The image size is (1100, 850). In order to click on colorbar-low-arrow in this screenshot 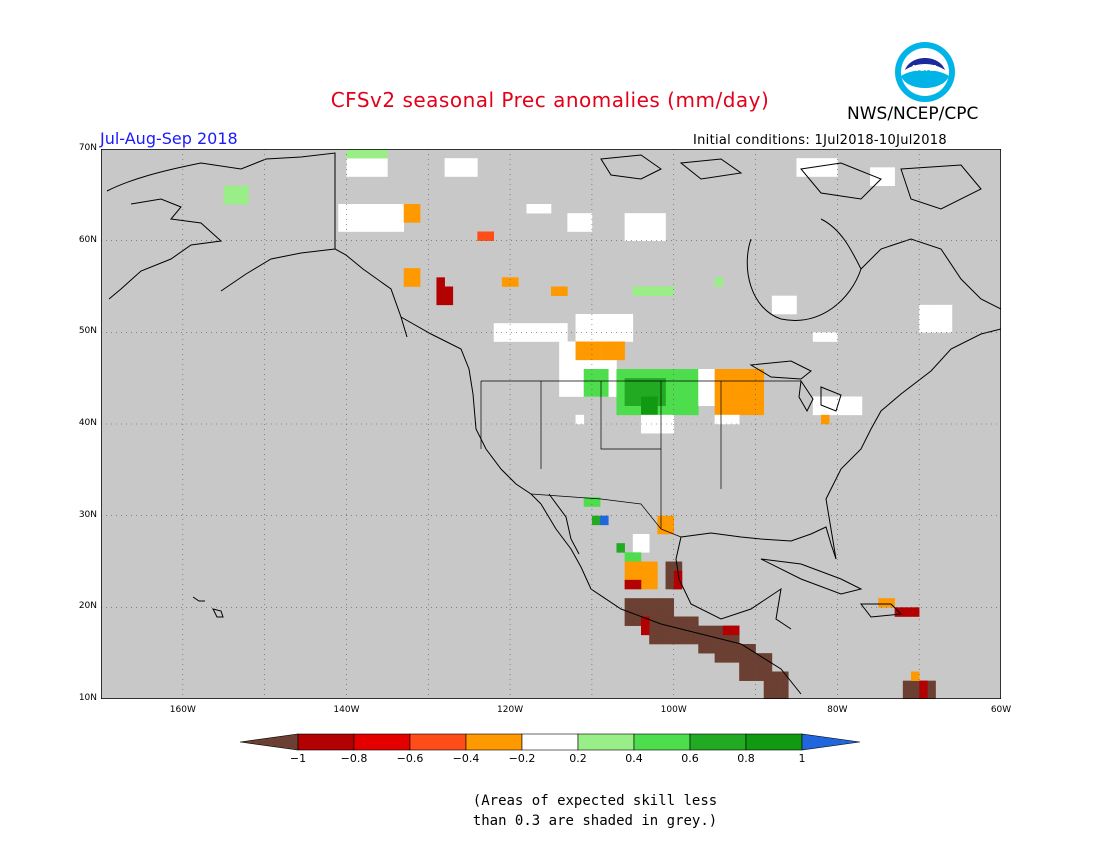, I will do `click(269, 742)`.